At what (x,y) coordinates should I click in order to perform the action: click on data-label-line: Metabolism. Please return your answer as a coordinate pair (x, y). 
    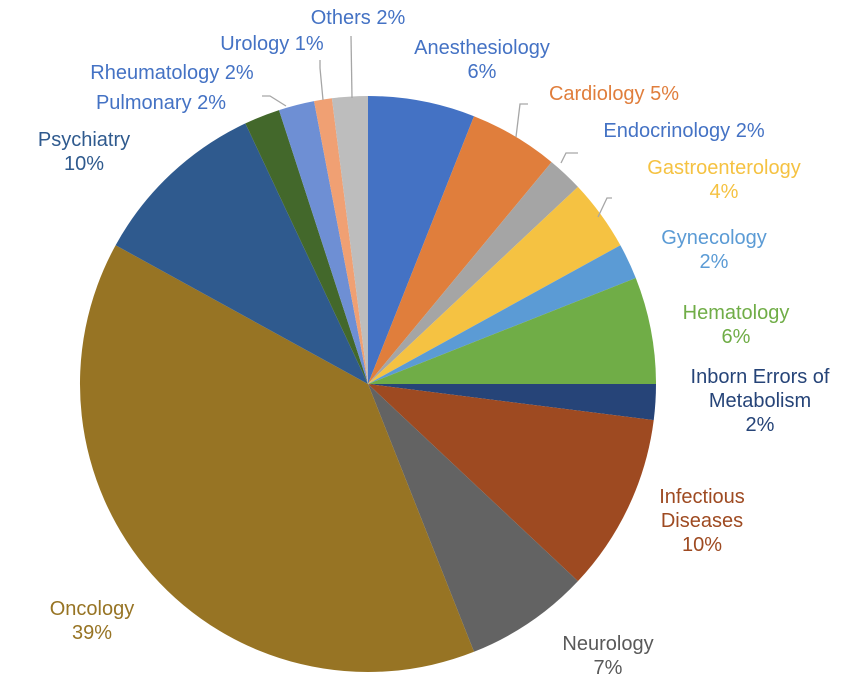
    Looking at the image, I should click on (760, 401).